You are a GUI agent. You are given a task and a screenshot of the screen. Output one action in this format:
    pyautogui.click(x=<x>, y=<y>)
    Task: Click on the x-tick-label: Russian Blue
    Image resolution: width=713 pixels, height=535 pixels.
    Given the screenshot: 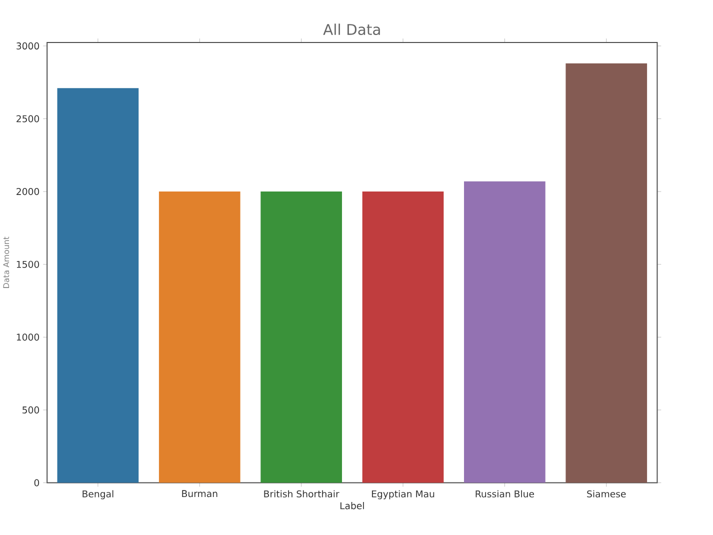 What is the action you would take?
    pyautogui.click(x=505, y=494)
    